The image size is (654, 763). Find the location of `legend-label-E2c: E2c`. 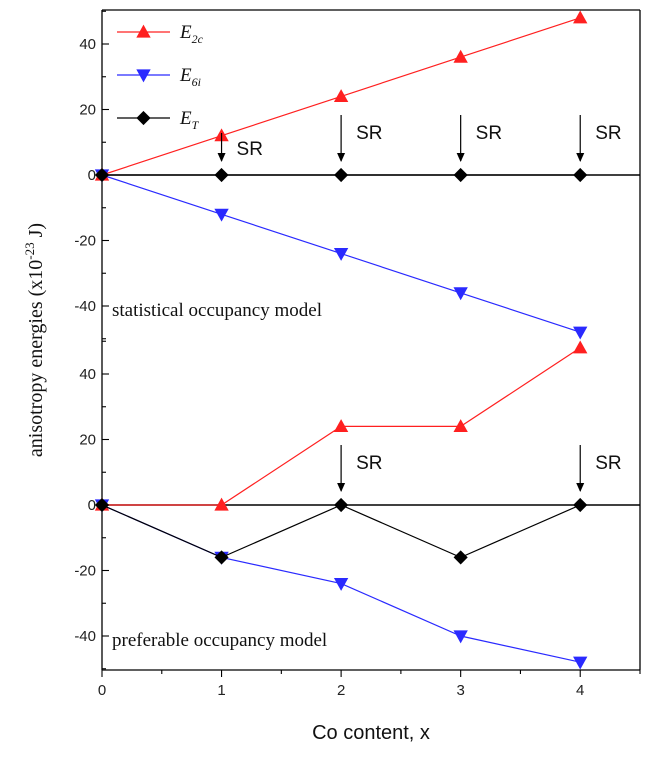

legend-label-E2c: E2c is located at coordinates (191, 34).